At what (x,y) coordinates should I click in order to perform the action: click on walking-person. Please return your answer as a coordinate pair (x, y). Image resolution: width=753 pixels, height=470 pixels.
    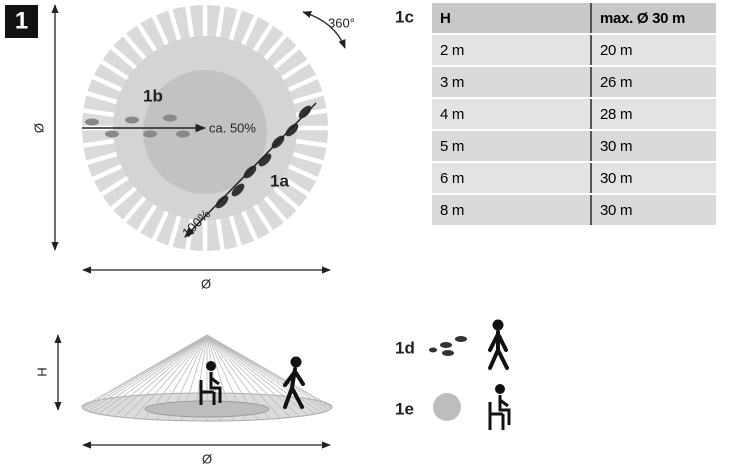
    Looking at the image, I should click on (294, 382).